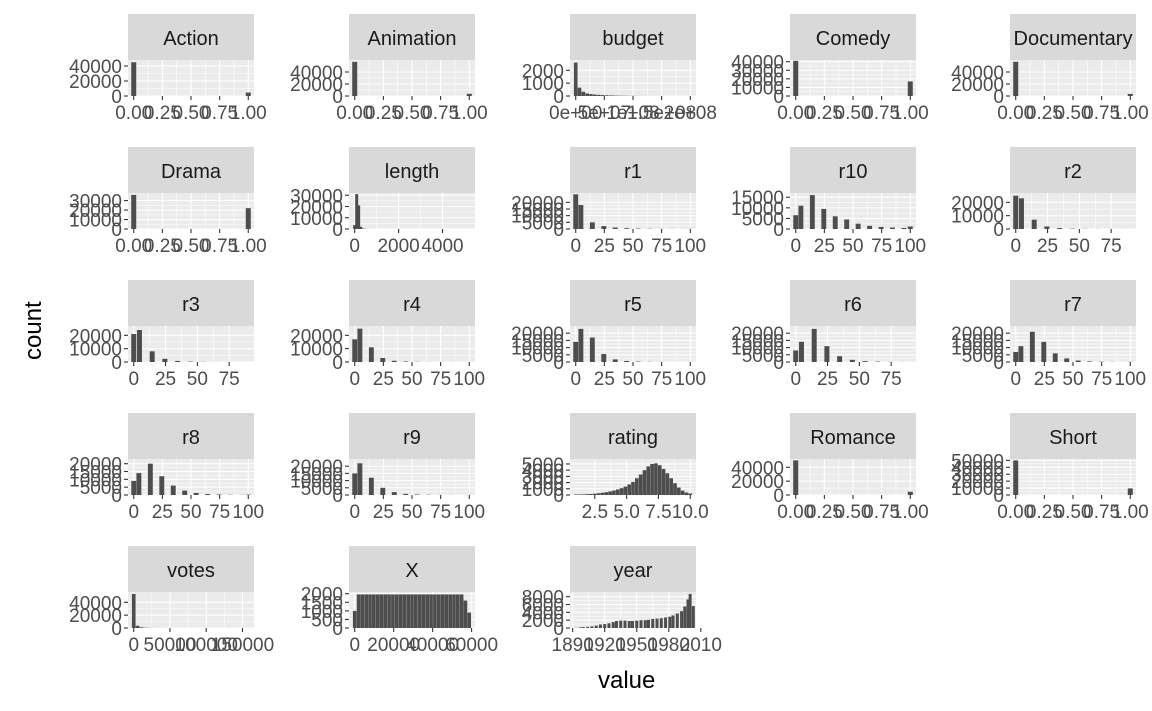 The width and height of the screenshot is (1152, 711). What do you see at coordinates (543, 598) in the screenshot?
I see `y-tick-label: 8000` at bounding box center [543, 598].